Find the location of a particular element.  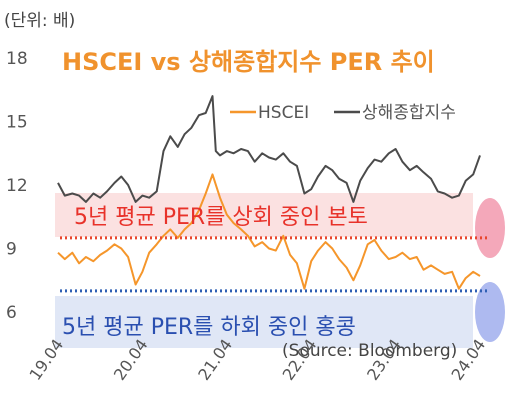

legend-label-hscei: HSCEI is located at coordinates (283, 113).